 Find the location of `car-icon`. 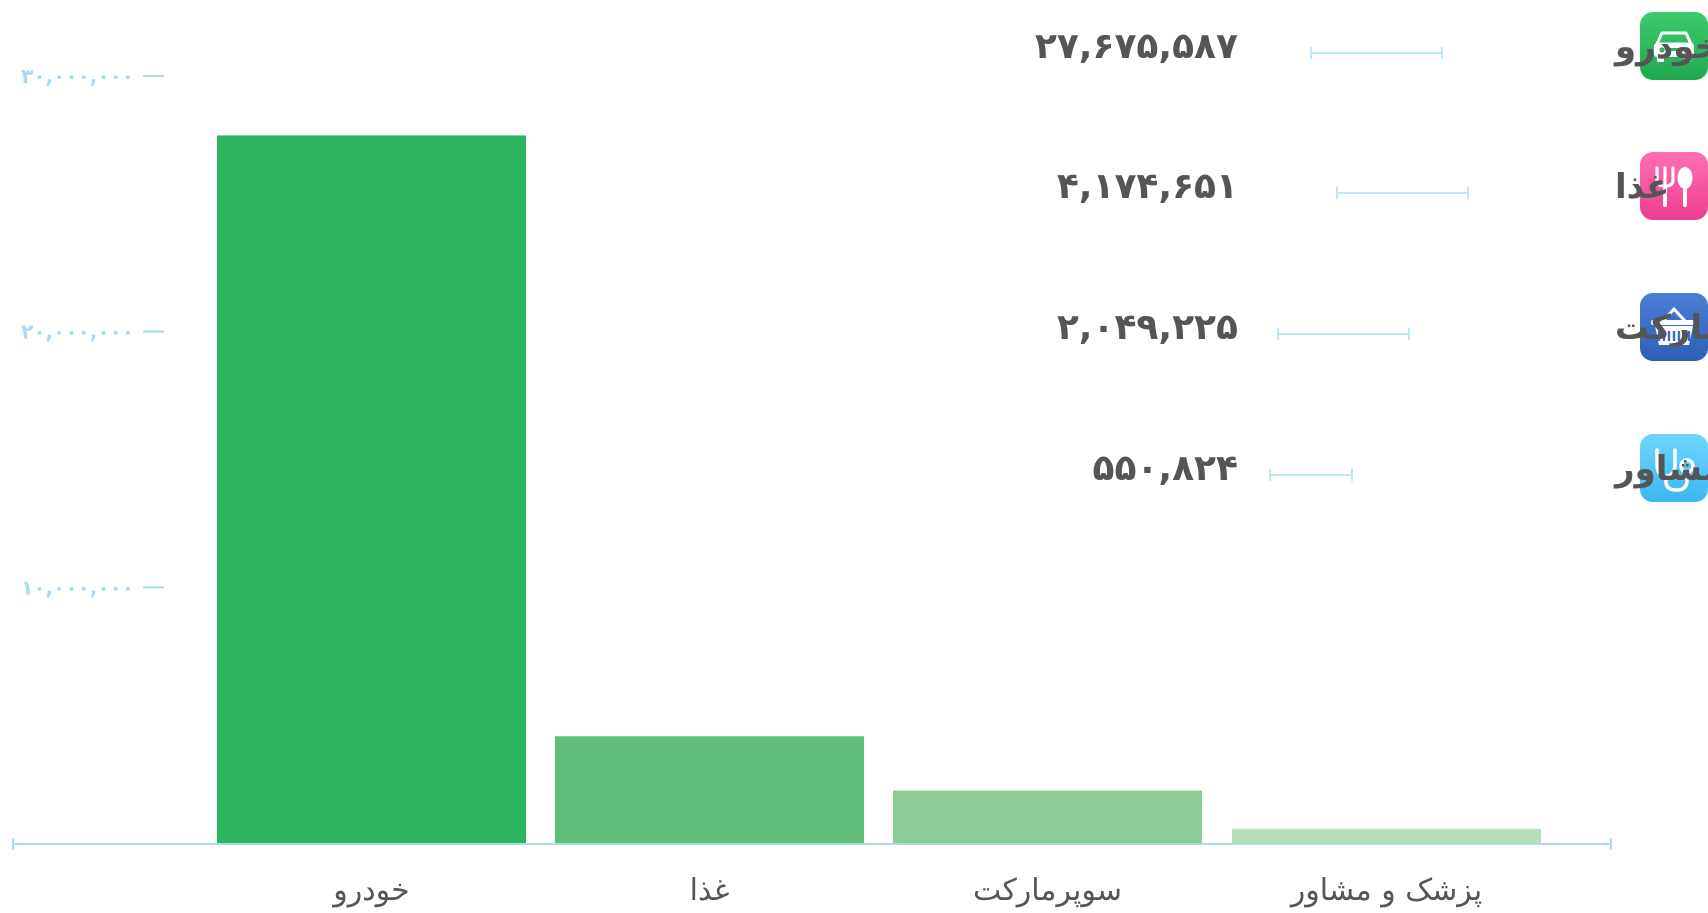

car-icon is located at coordinates (1674, 46).